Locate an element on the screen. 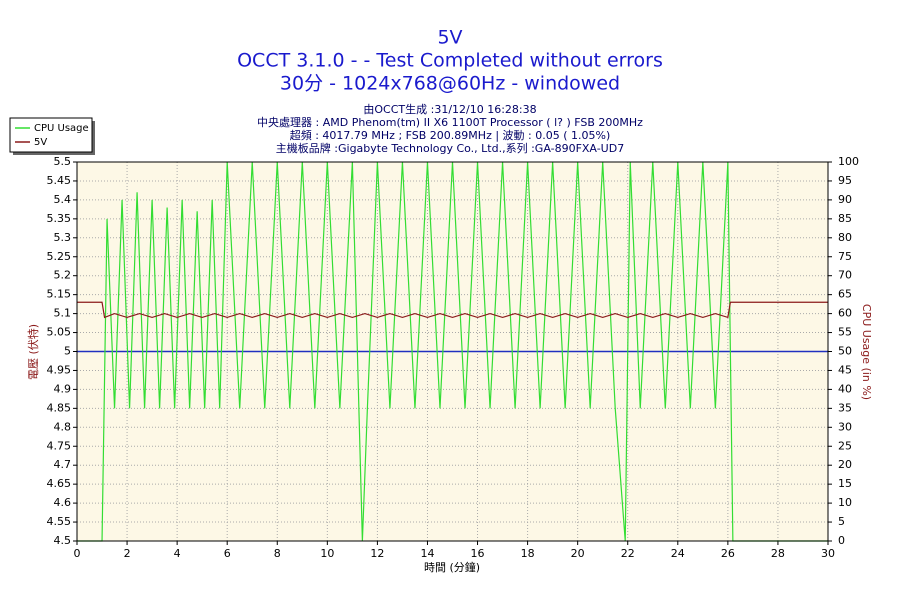 The image size is (900, 600). y2-tick-label: 70 is located at coordinates (845, 275).